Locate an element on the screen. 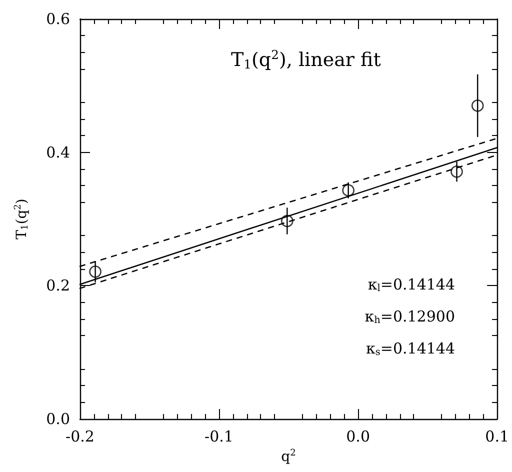 This screenshot has height=472, width=512. y-tick-label: 0.0 is located at coordinates (58, 419).